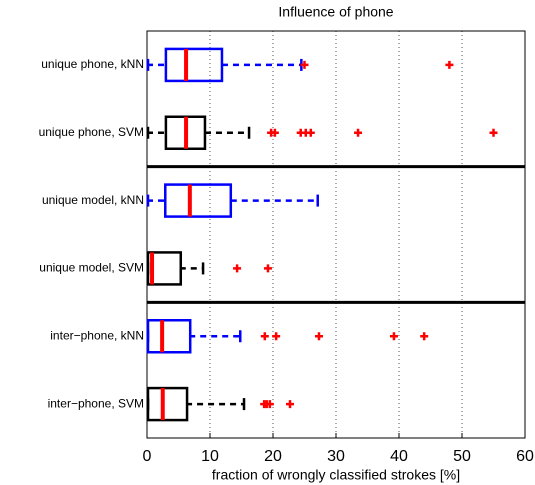  What do you see at coordinates (97, 335) in the screenshot?
I see `y-tick-label: inter−phone, kNN` at bounding box center [97, 335].